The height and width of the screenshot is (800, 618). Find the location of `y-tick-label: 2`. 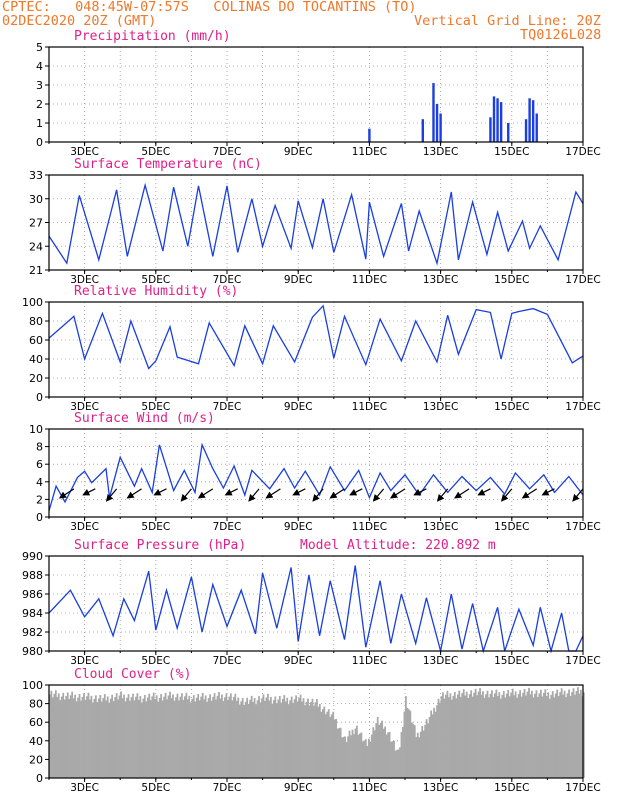

y-tick-label: 2 is located at coordinates (39, 499).